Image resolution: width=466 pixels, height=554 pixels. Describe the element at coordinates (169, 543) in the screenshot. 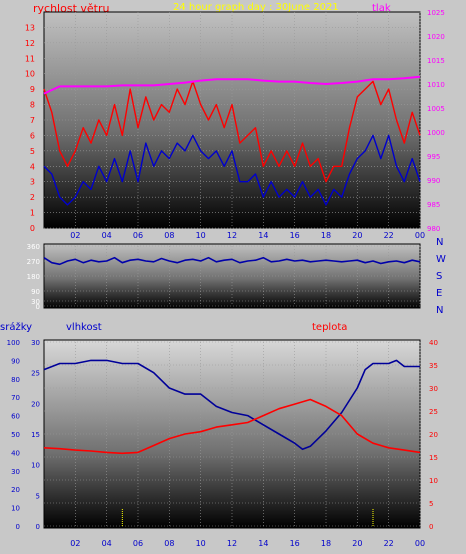

I see `x-tick-label: 08` at that location.